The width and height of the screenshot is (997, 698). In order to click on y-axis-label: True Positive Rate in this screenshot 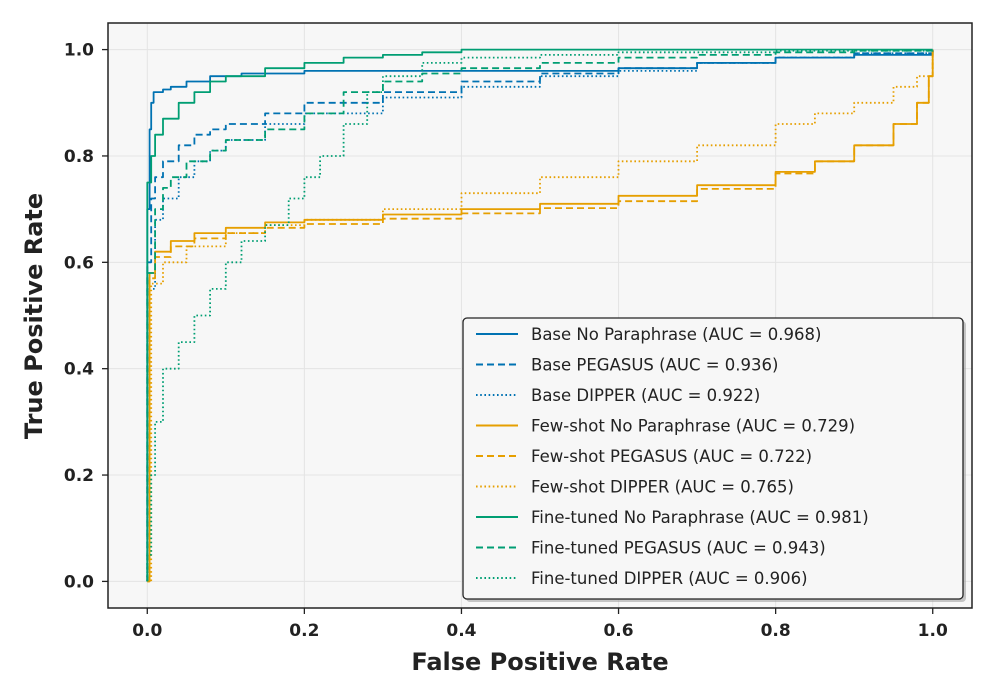, I will do `click(34, 316)`.